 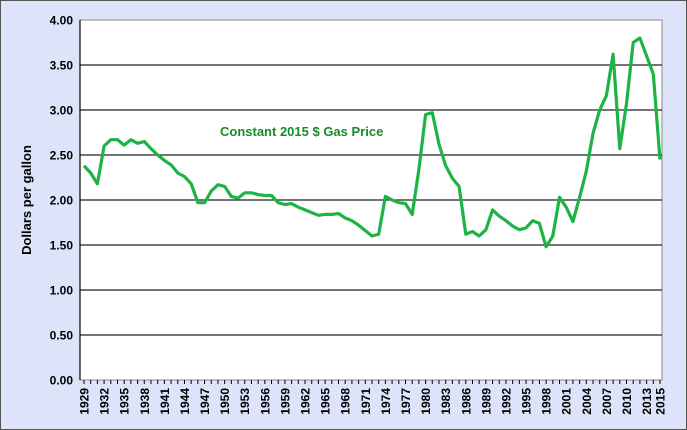 I want to click on series-annotation: Constant 2015 $ Gas Price, so click(x=301, y=131).